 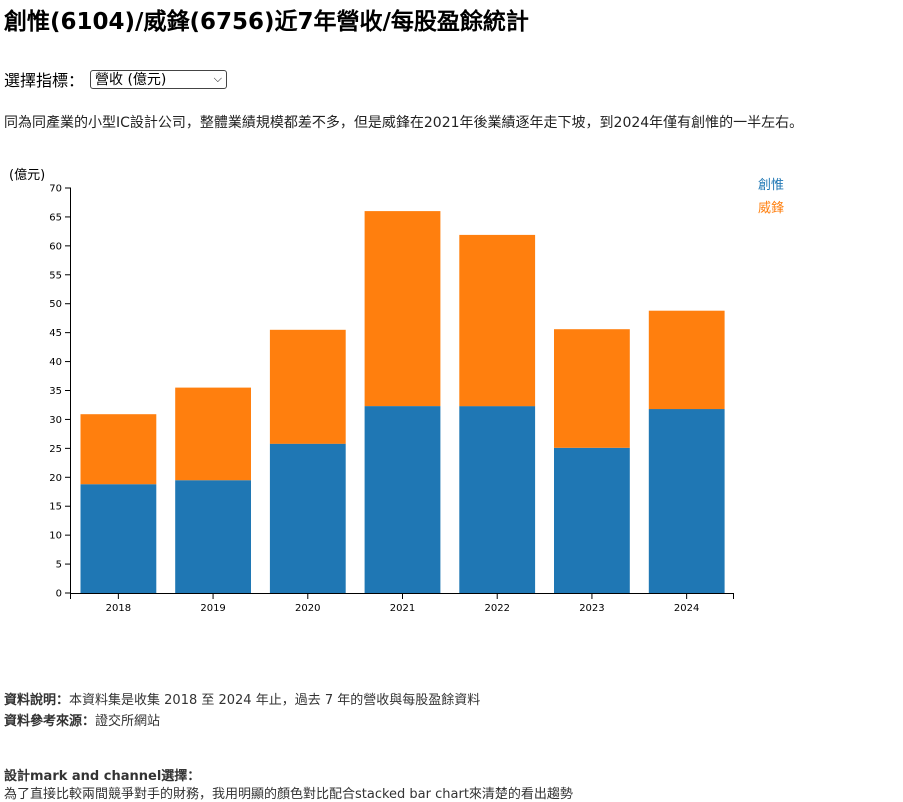 I want to click on x-tick-label-2021: 2021, so click(x=402, y=608).